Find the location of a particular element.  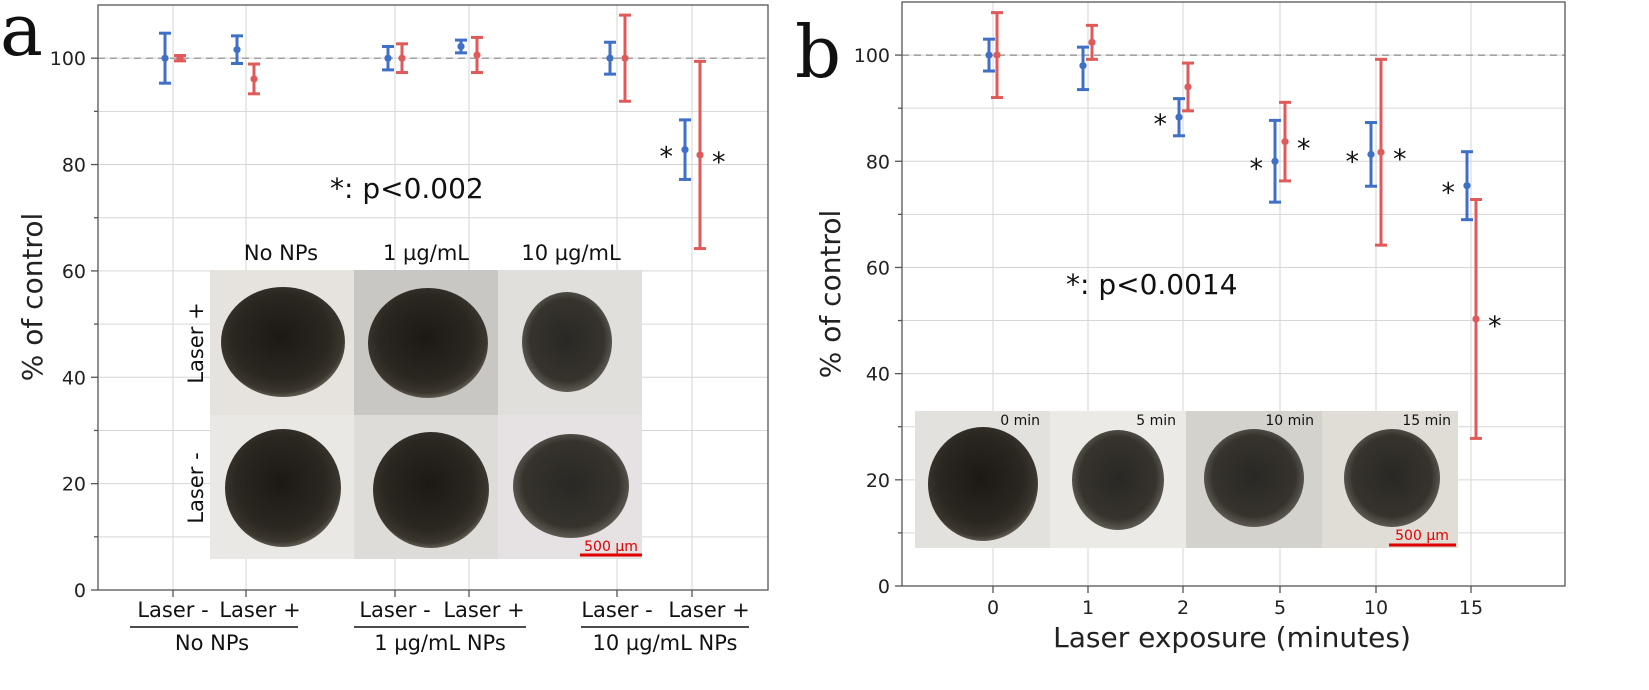

group-label: 10 µg/mL NPs is located at coordinates (665, 643).